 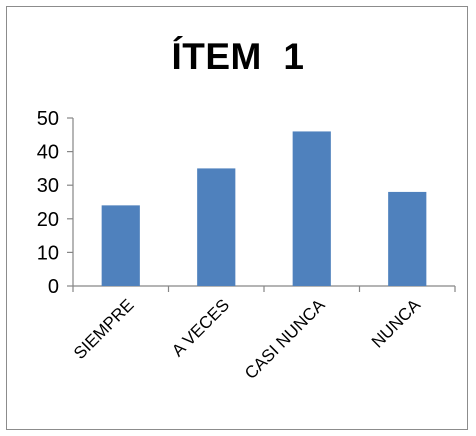 I want to click on y-tick-label: 20, so click(x=48, y=220).